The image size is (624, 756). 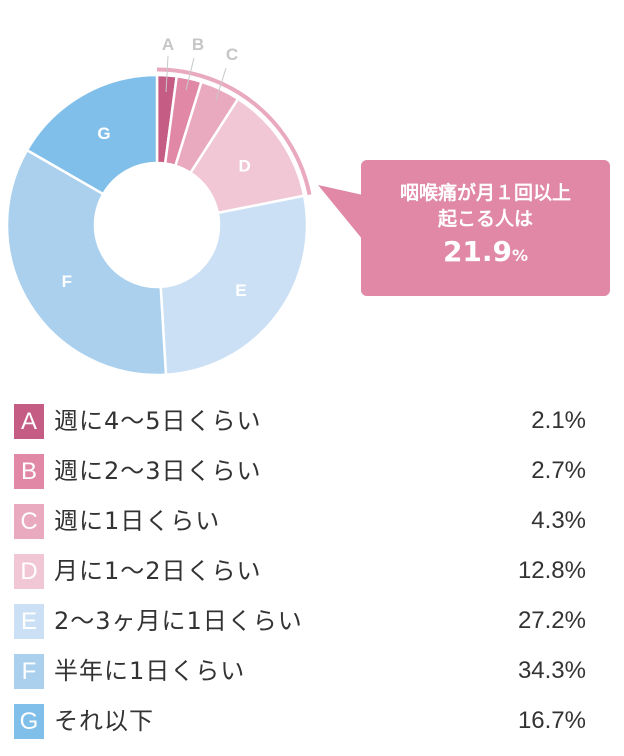 I want to click on legend-swatch-f: F, so click(x=29, y=671).